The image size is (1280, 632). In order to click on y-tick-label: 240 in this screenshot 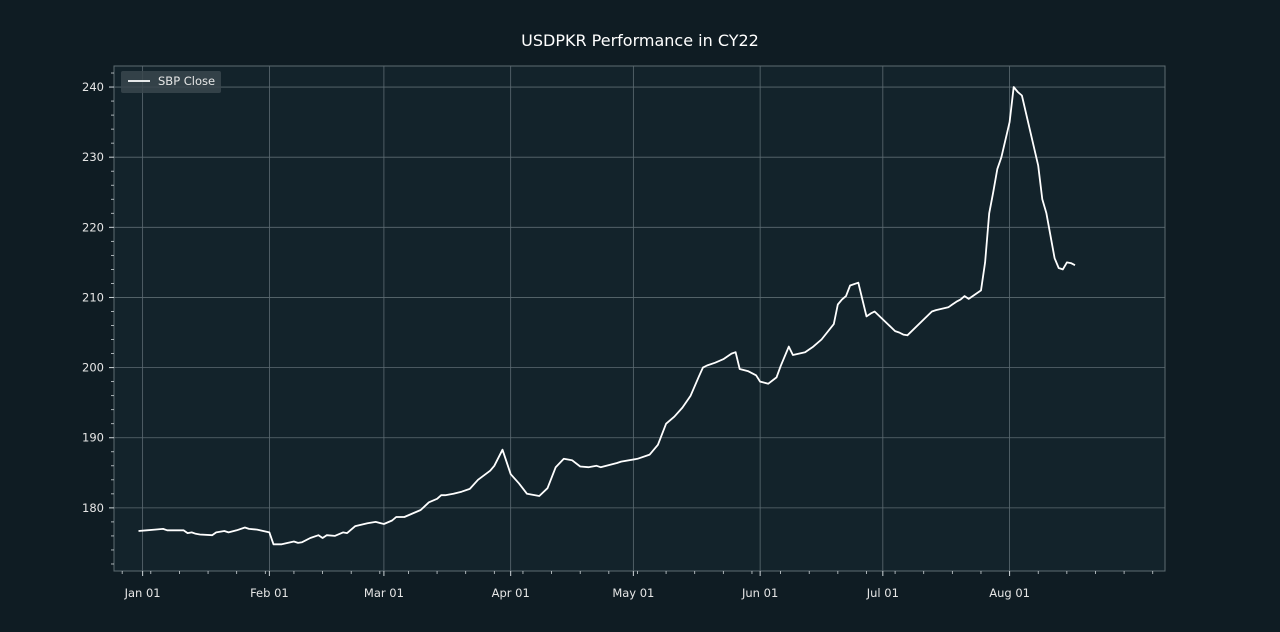, I will do `click(93, 87)`.